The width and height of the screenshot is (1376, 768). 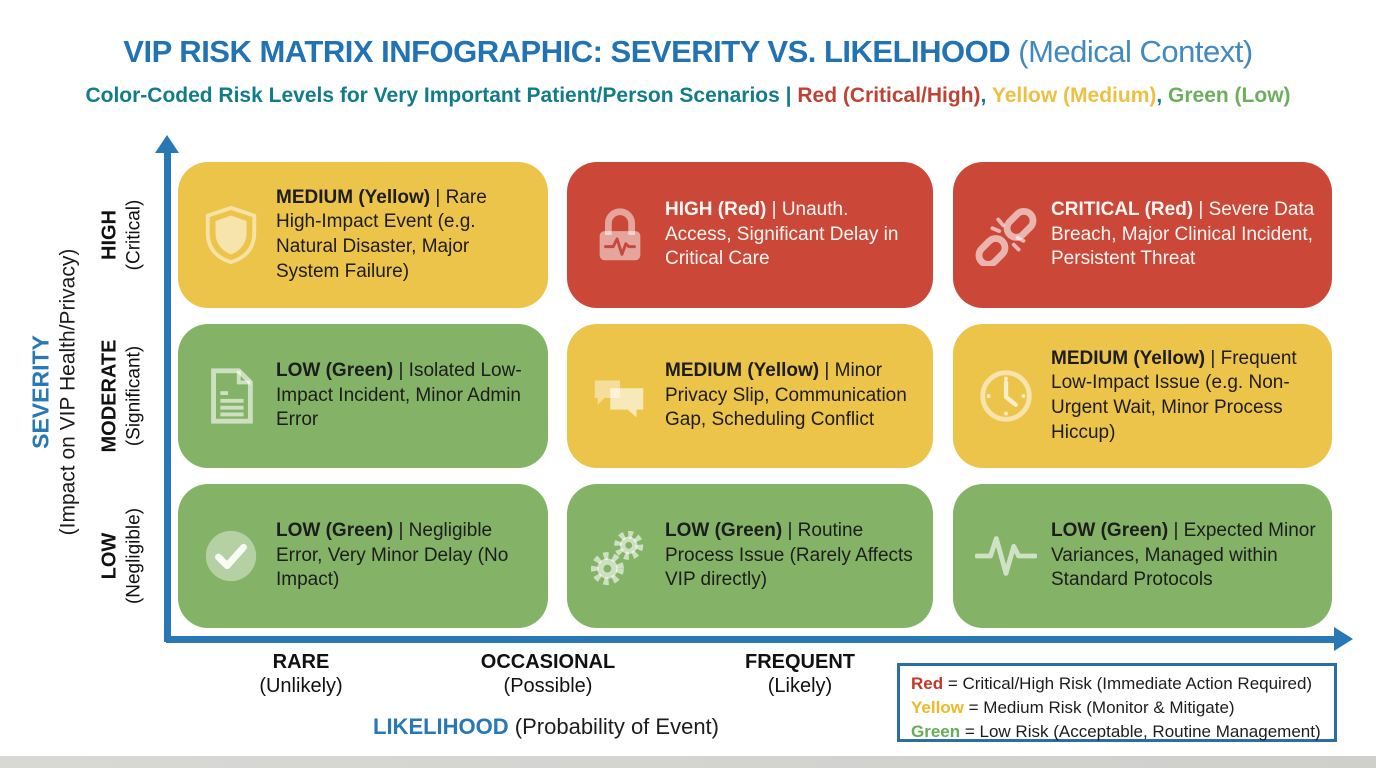 I want to click on y-tick-low-label: LOW, so click(x=109, y=556).